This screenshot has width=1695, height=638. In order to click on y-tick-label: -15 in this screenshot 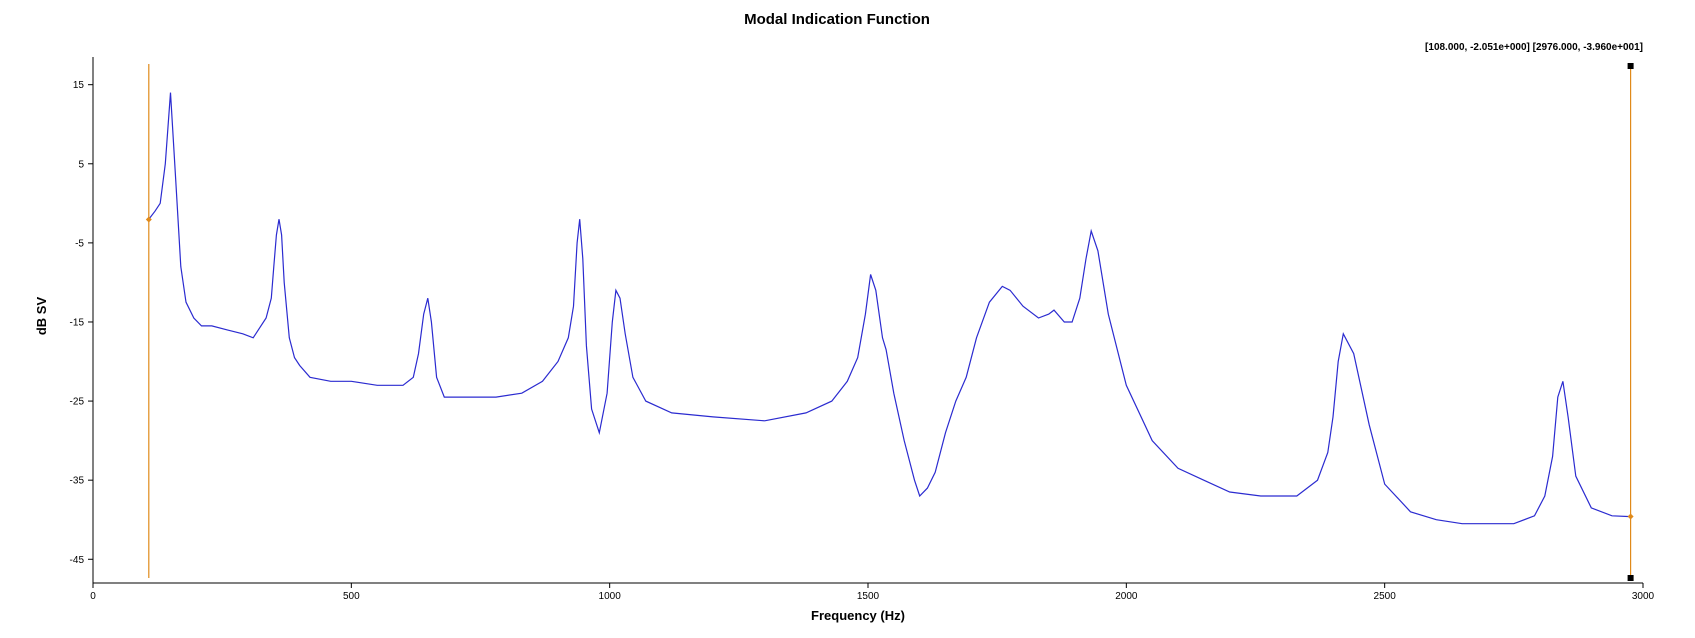, I will do `click(77, 322)`.